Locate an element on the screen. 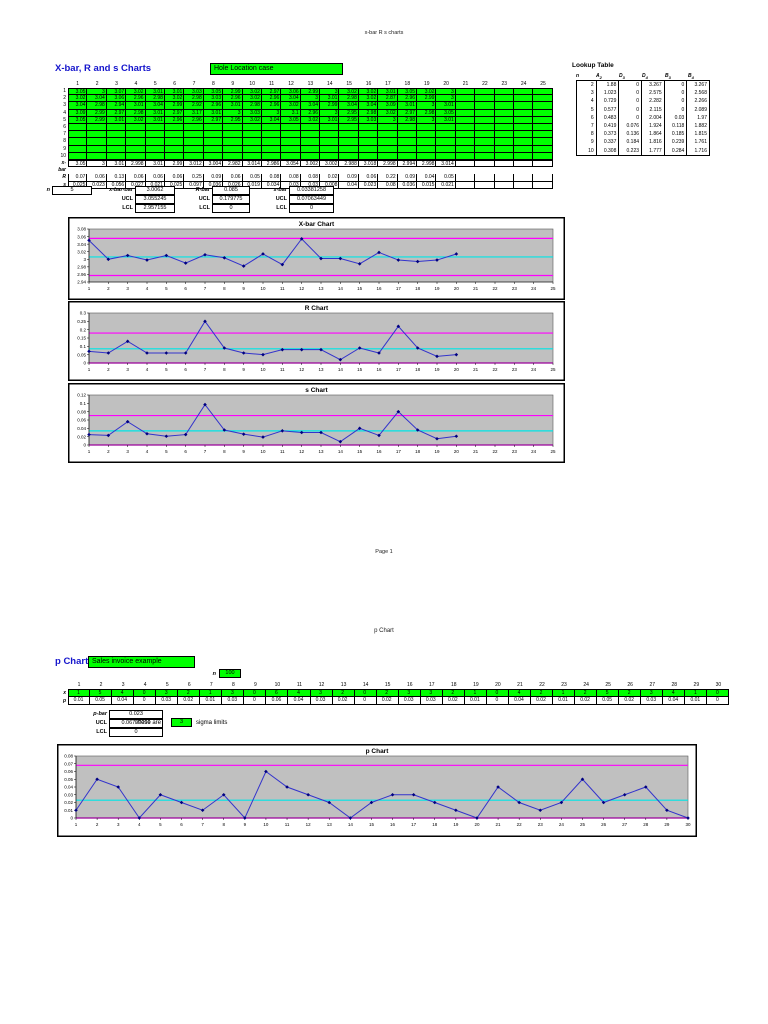 This screenshot has width=768, height=1024. lookup-row: 7 0.419 0.076 1.924 0.118 1.882 is located at coordinates (643, 126).